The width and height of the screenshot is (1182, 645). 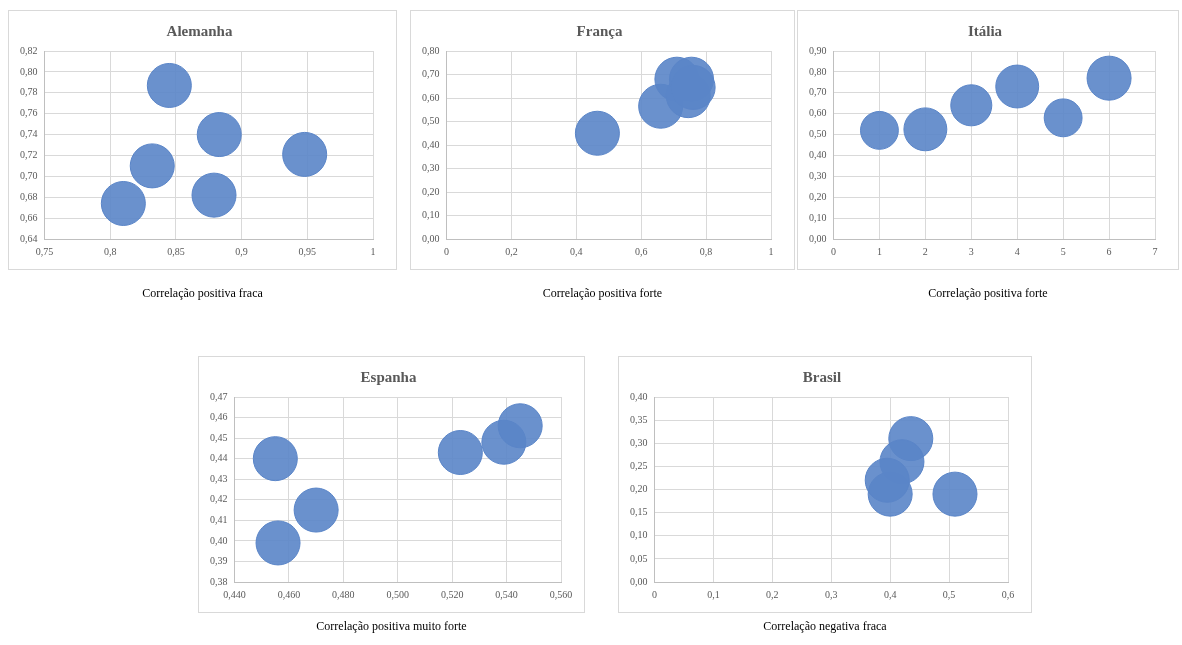 I want to click on y-tick-label: 0,78, so click(x=29, y=92).